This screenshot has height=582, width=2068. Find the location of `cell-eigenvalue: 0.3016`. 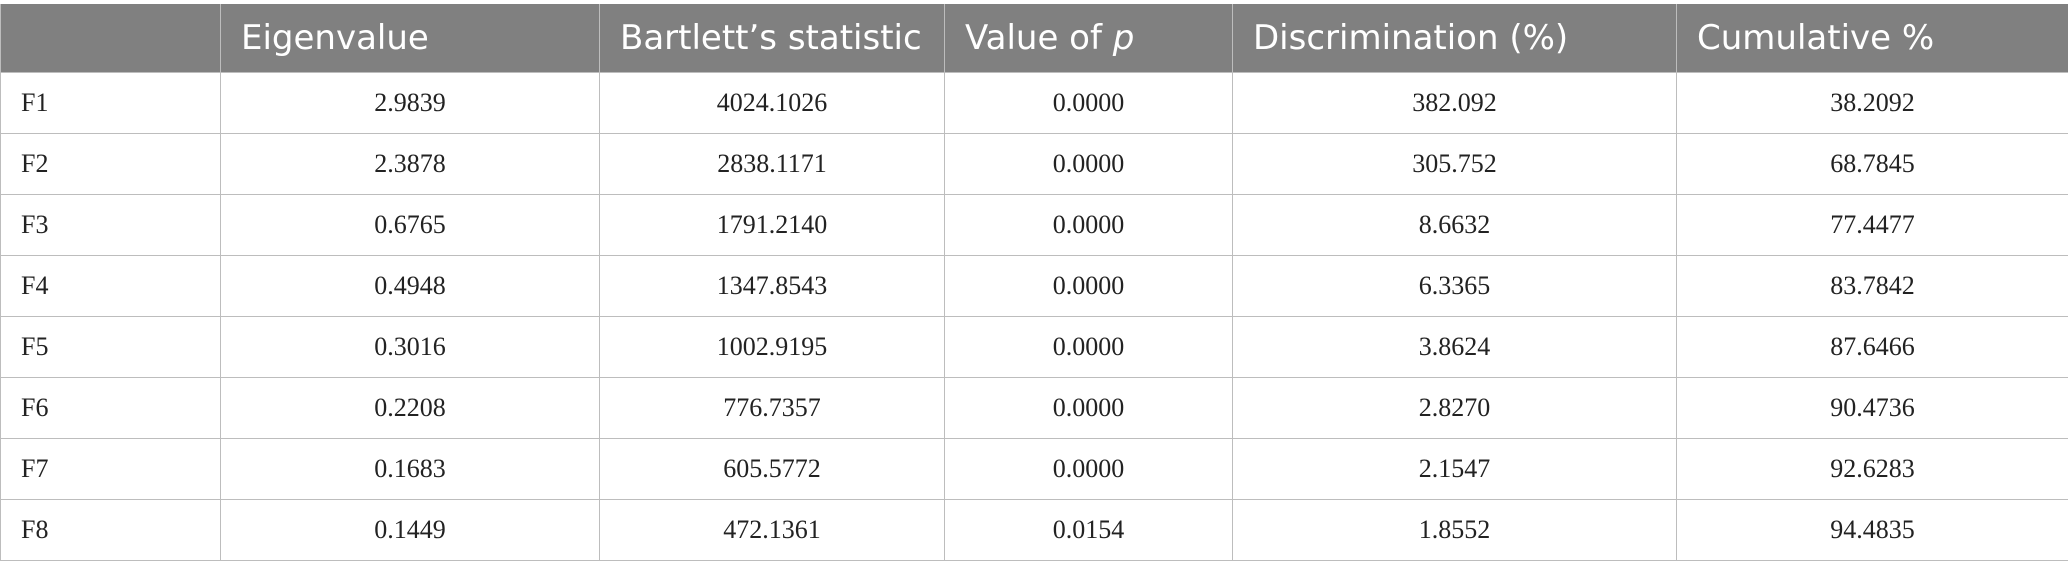

cell-eigenvalue: 0.3016 is located at coordinates (410, 346).